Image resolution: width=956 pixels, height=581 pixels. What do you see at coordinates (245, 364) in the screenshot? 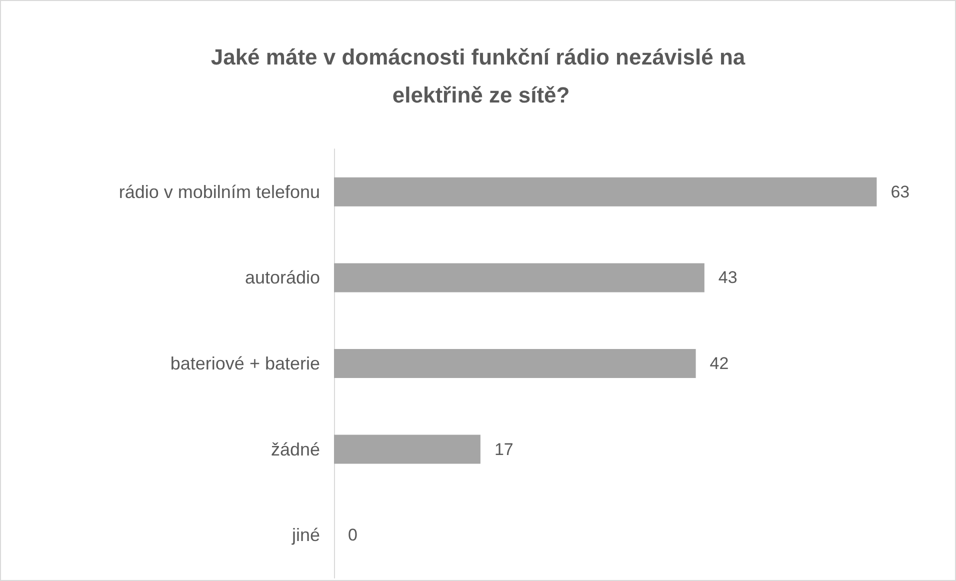
I see `y-tick-label: bateriové + baterie` at bounding box center [245, 364].